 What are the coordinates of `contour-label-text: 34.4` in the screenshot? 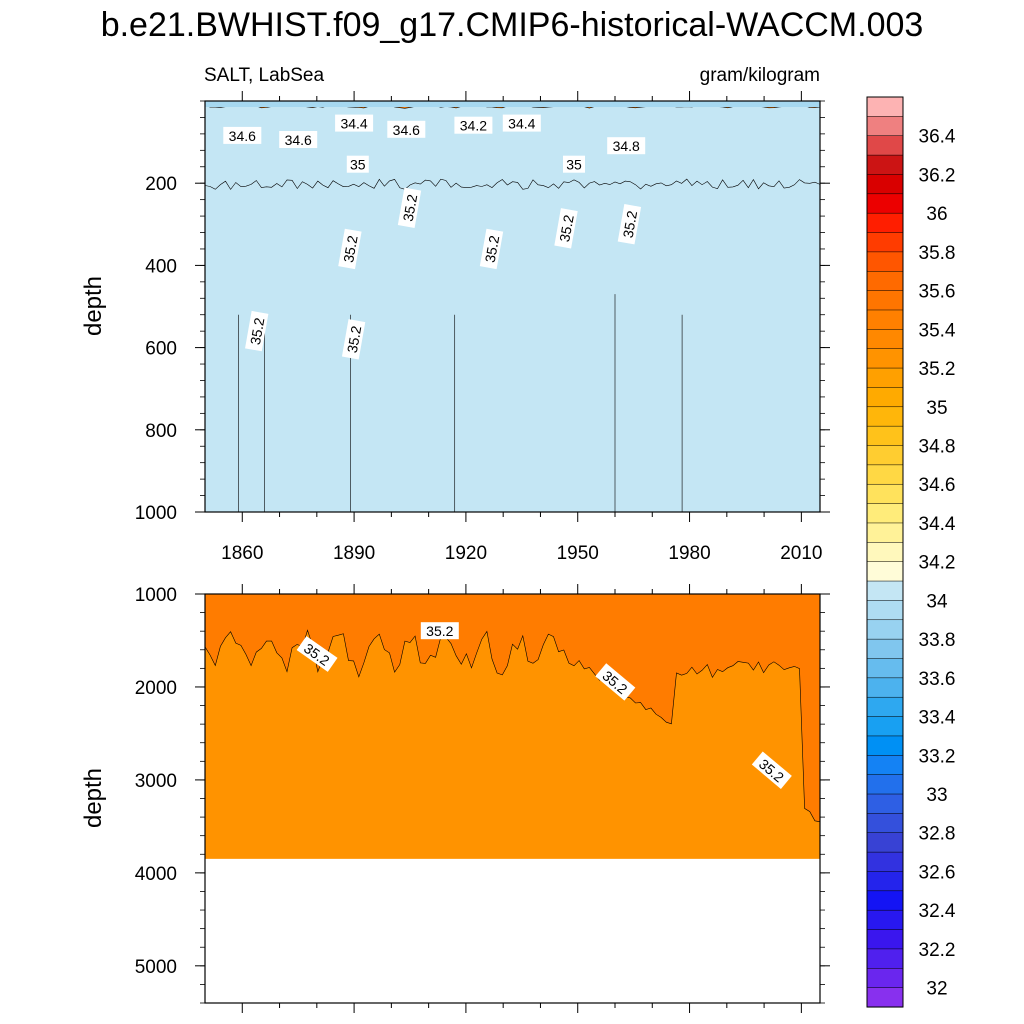 It's located at (521, 124).